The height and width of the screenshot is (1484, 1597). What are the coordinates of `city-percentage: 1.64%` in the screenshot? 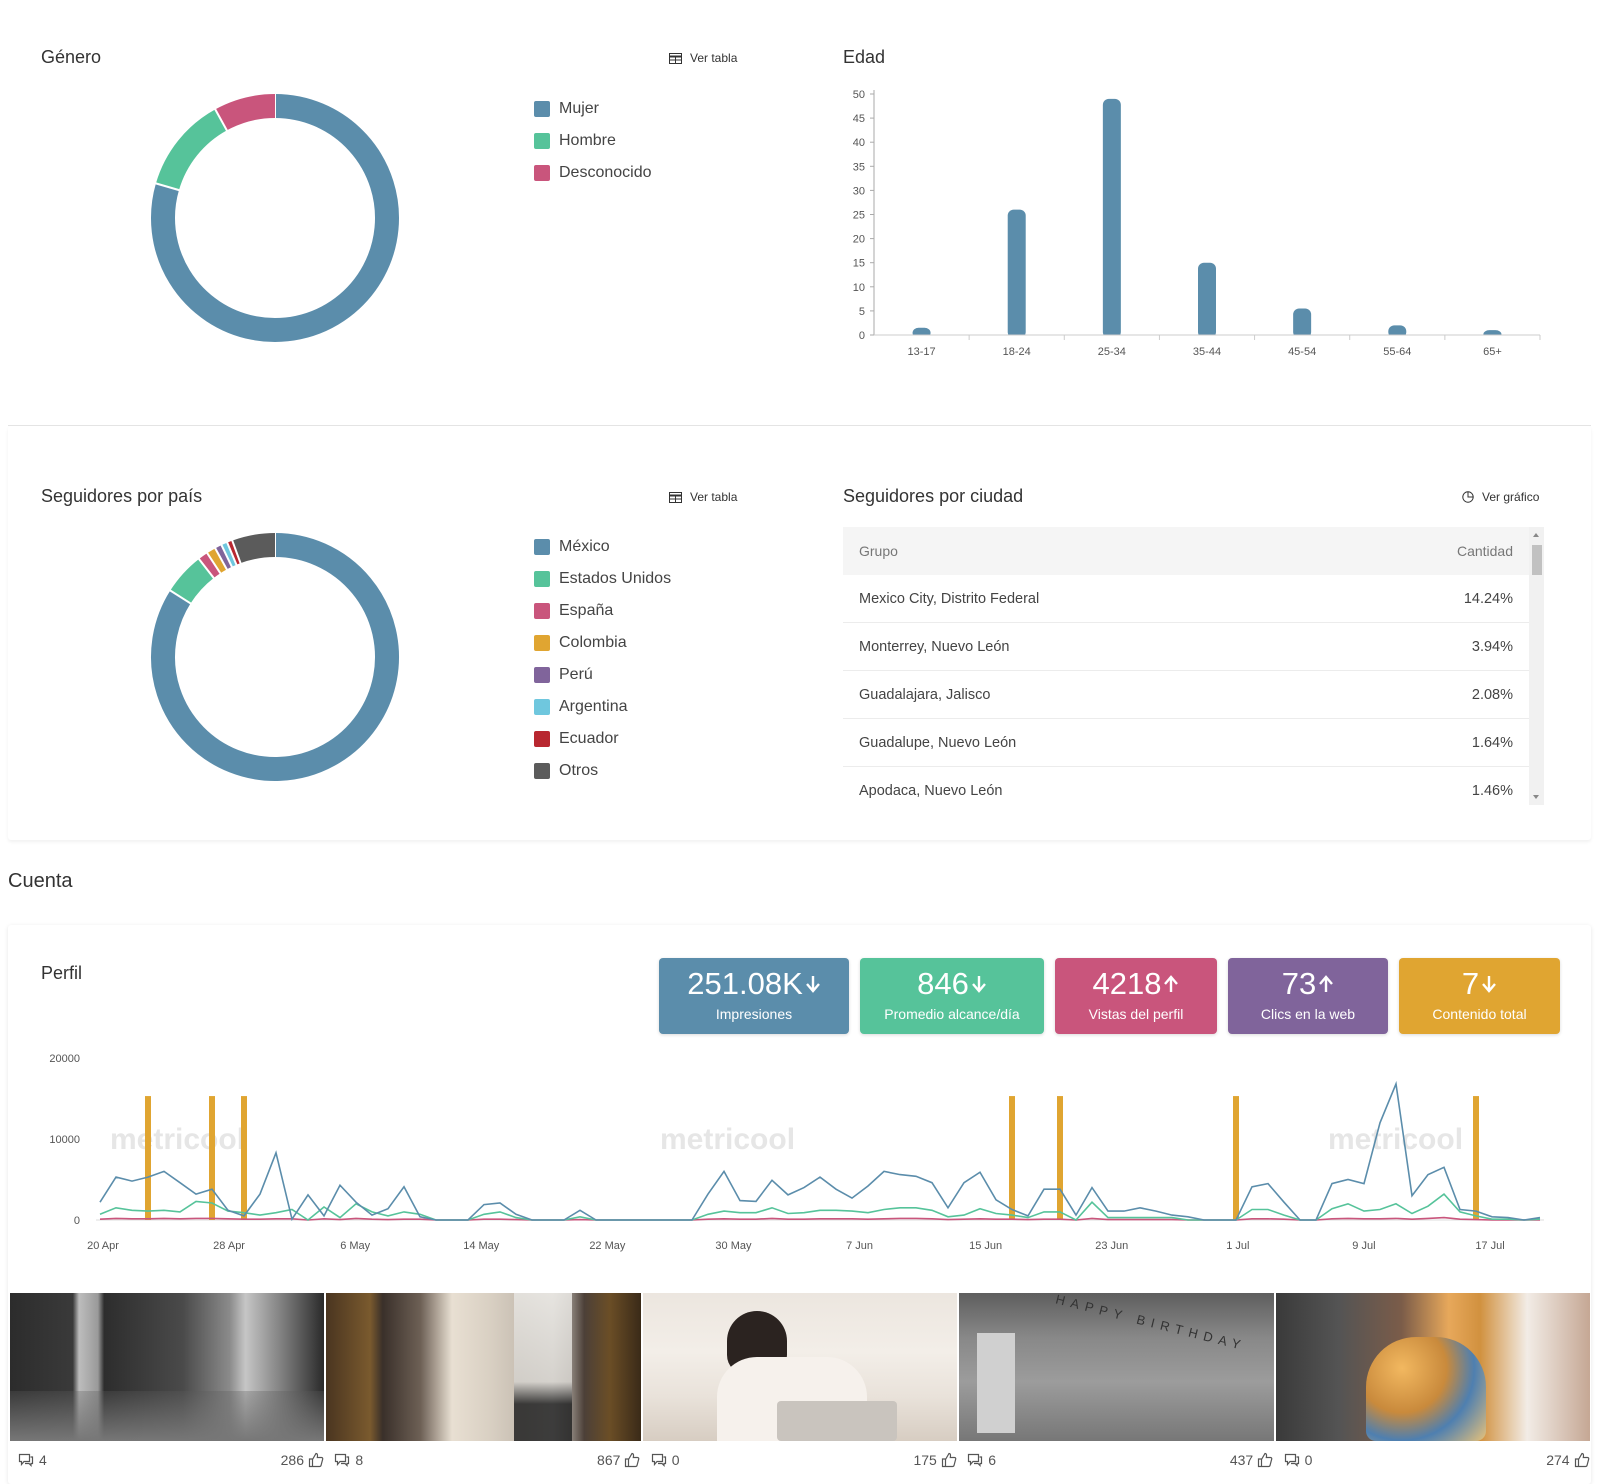 It's located at (1492, 742).